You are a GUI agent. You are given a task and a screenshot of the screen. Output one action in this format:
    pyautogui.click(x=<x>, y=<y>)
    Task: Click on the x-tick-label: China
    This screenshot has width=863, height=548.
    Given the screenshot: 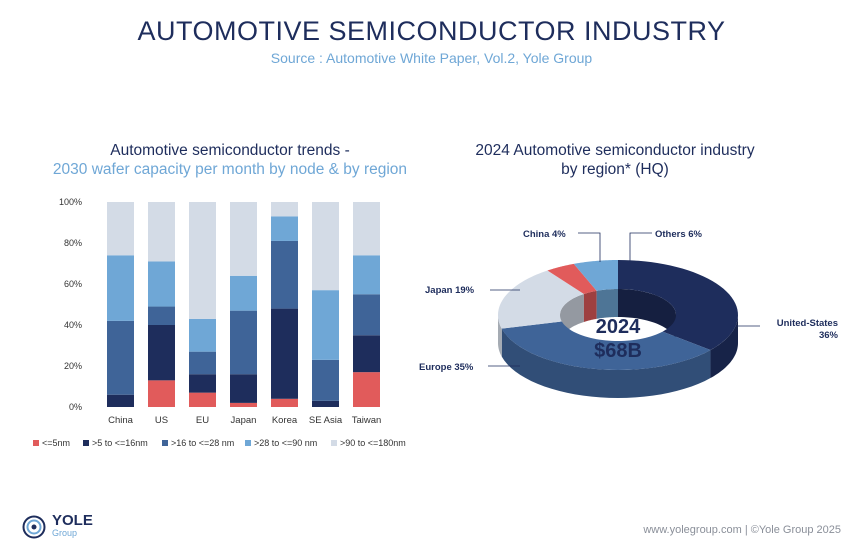 What is the action you would take?
    pyautogui.click(x=121, y=420)
    